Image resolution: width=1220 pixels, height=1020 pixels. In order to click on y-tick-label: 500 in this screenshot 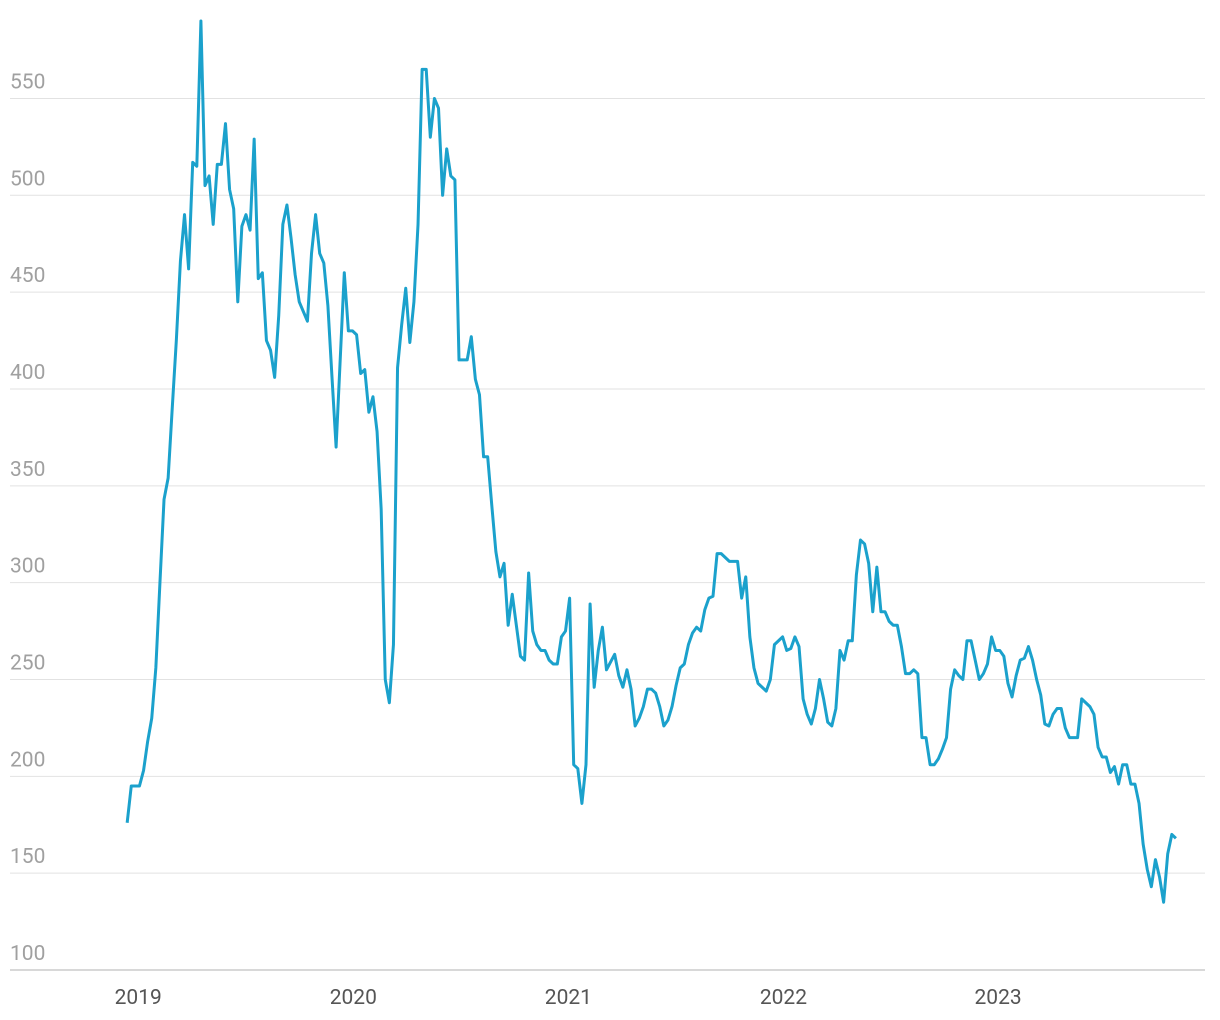, I will do `click(27, 179)`.